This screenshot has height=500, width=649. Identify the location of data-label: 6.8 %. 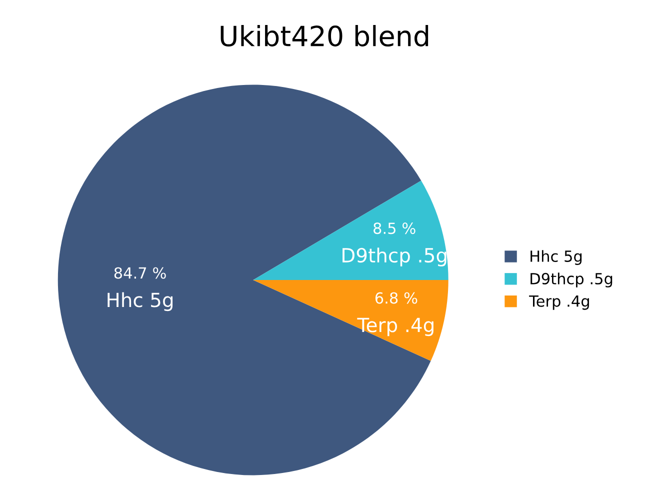
(396, 298).